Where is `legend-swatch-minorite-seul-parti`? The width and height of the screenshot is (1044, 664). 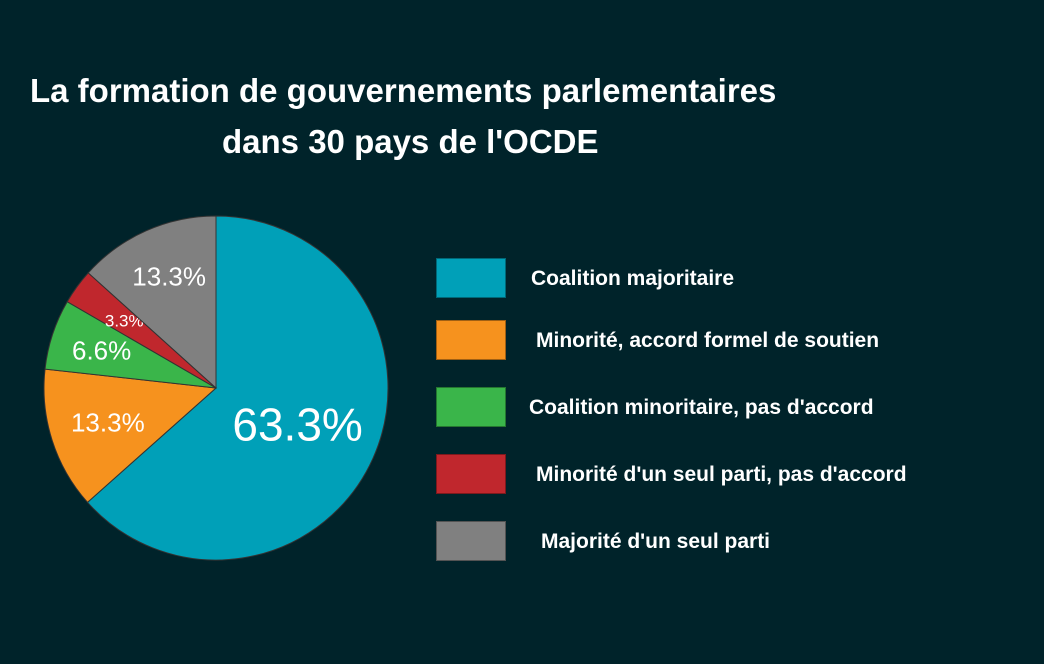 legend-swatch-minorite-seul-parti is located at coordinates (471, 474).